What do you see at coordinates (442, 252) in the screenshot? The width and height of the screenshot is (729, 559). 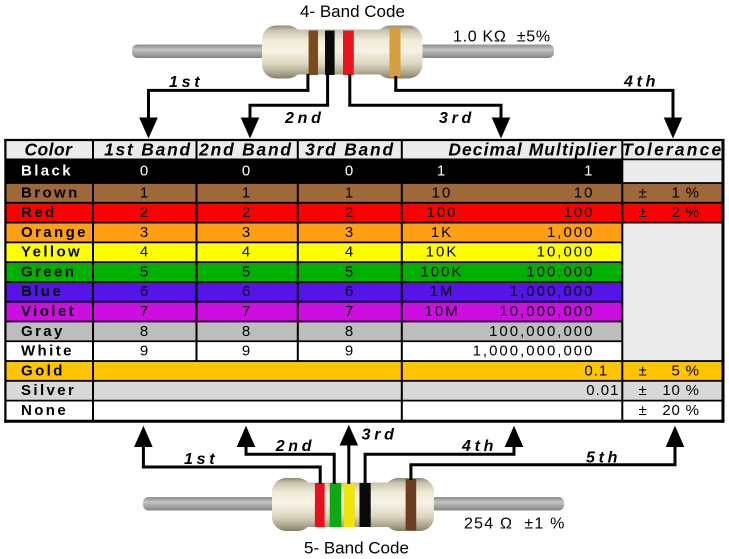 I see `svg-text: 10K` at bounding box center [442, 252].